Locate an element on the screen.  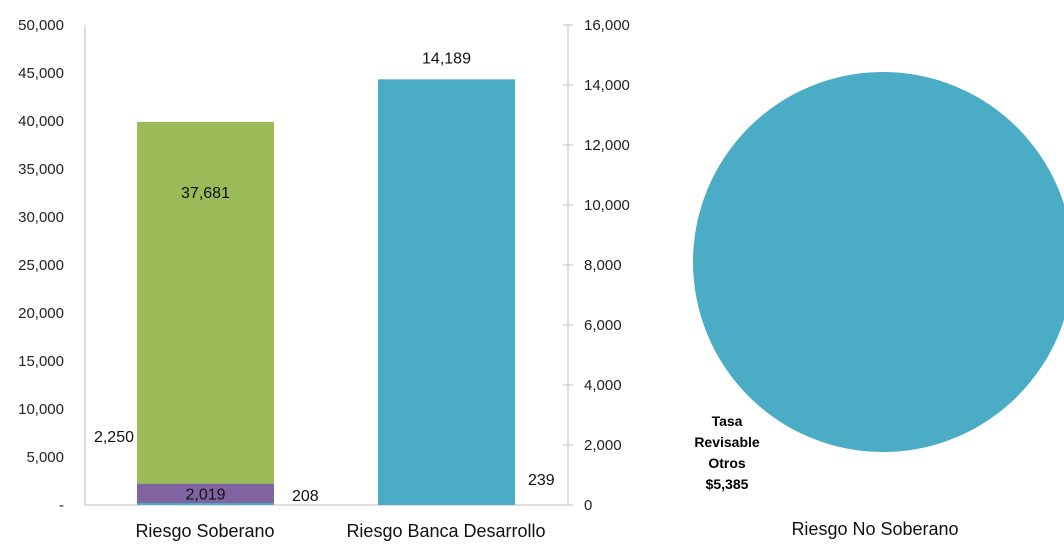
data-label: 2,019 is located at coordinates (205, 494).